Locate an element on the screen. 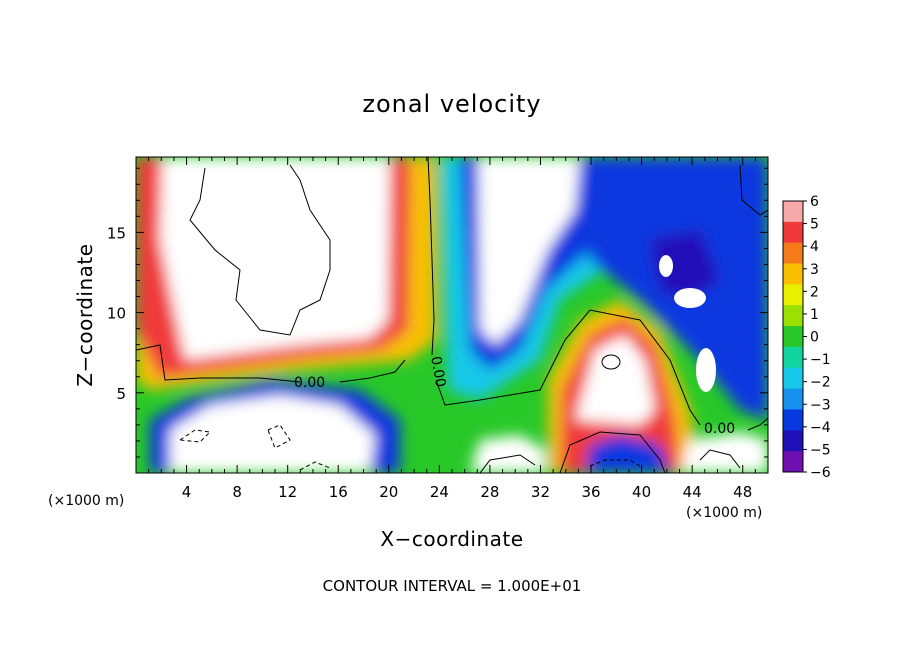 The height and width of the screenshot is (654, 904). x-axis-label: X−coordinate is located at coordinates (451, 539).